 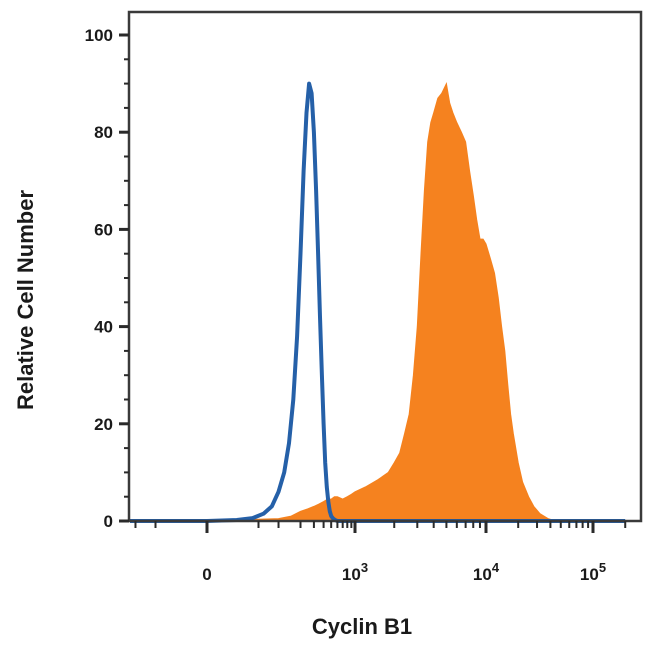 What do you see at coordinates (103, 327) in the screenshot?
I see `y-tick-label: 40` at bounding box center [103, 327].